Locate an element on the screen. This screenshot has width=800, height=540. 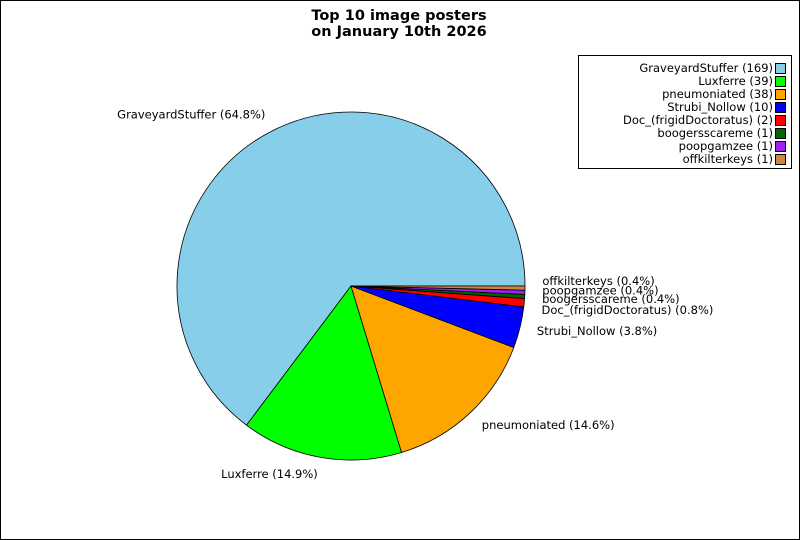
chart-title-line-1: Top 10 image posters is located at coordinates (398, 16).